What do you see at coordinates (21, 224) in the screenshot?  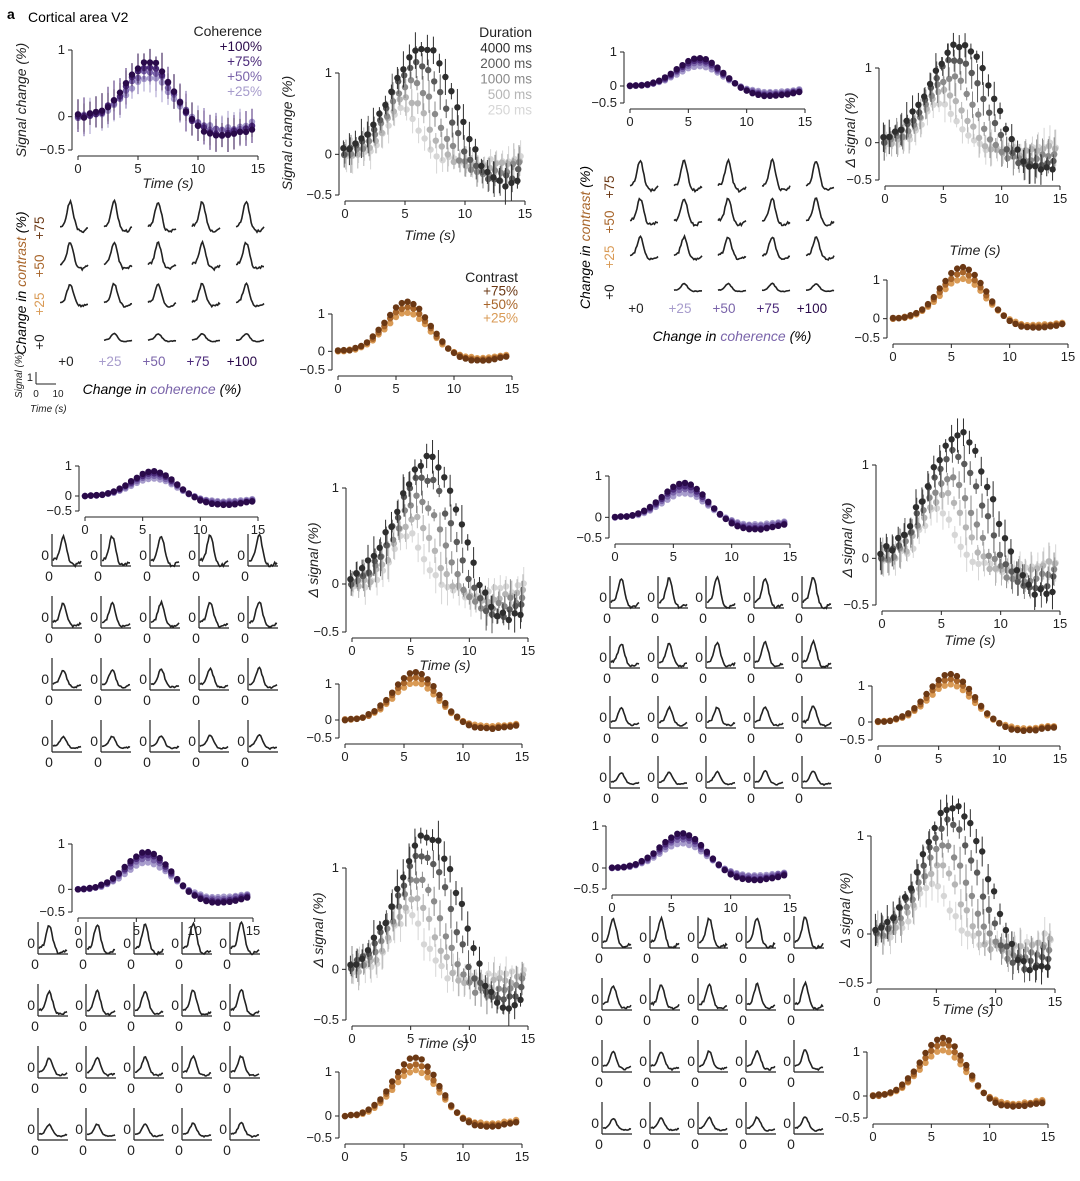 I see `label-part: (%)` at bounding box center [21, 224].